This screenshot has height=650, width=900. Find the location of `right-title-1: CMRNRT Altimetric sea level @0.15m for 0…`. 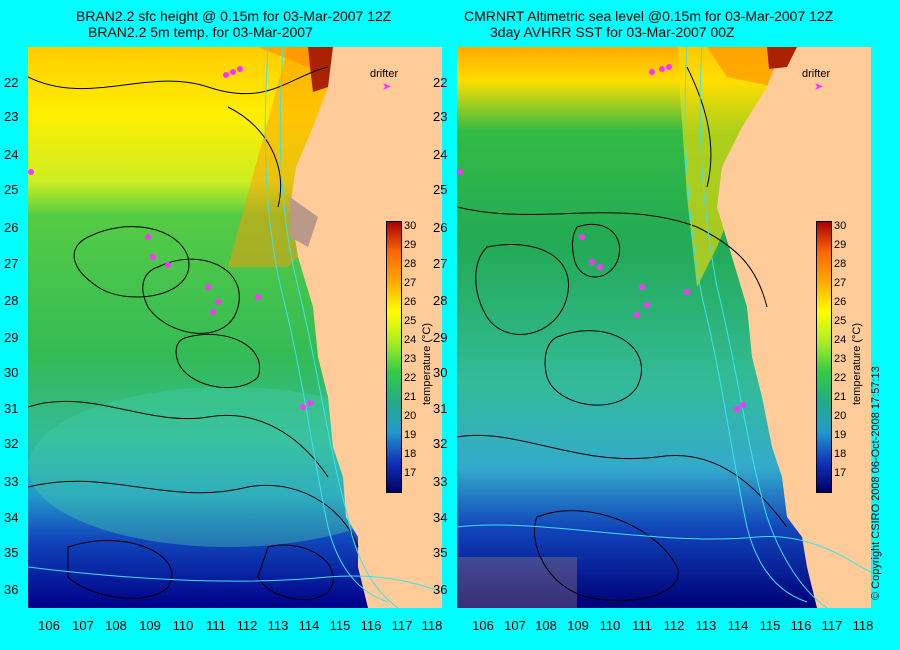

right-title-1: CMRNRT Altimetric sea level @0.15m for 0… is located at coordinates (649, 16).